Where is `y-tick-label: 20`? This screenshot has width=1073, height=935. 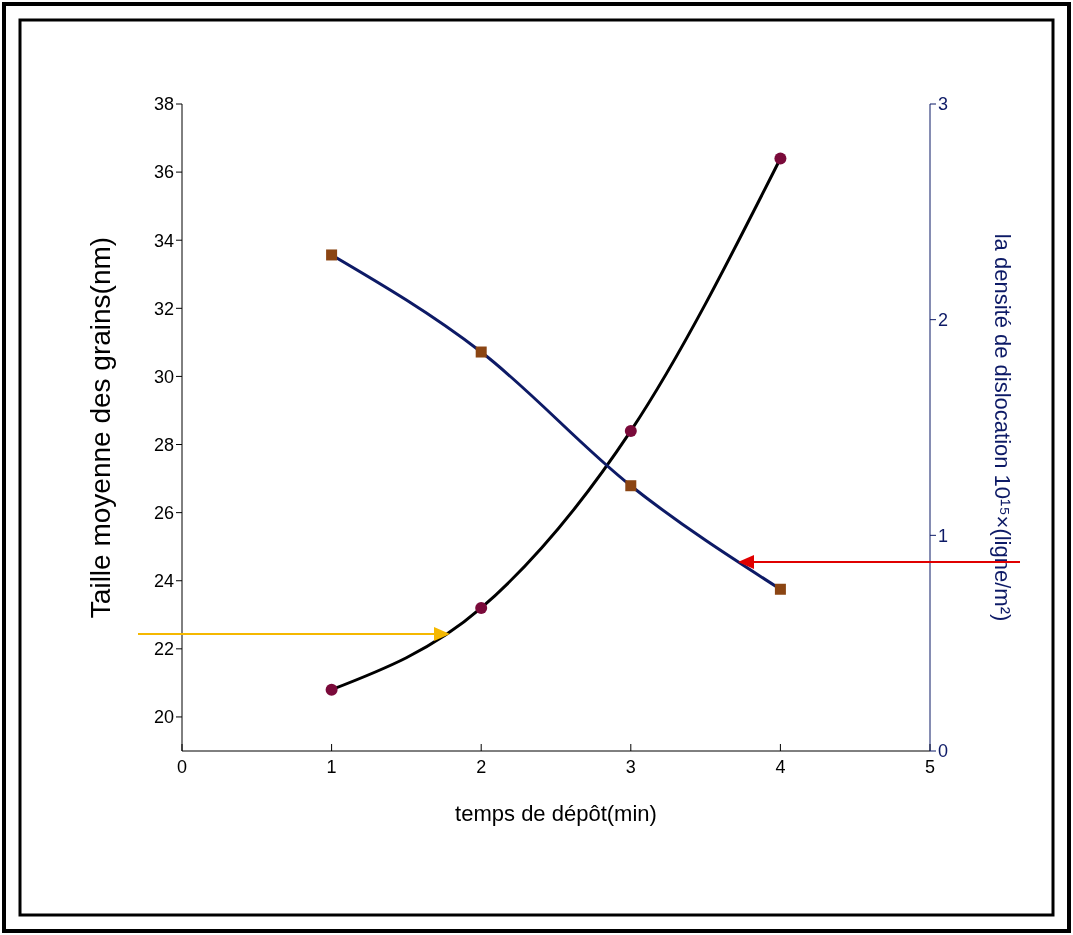
y-tick-label: 20 is located at coordinates (163, 717).